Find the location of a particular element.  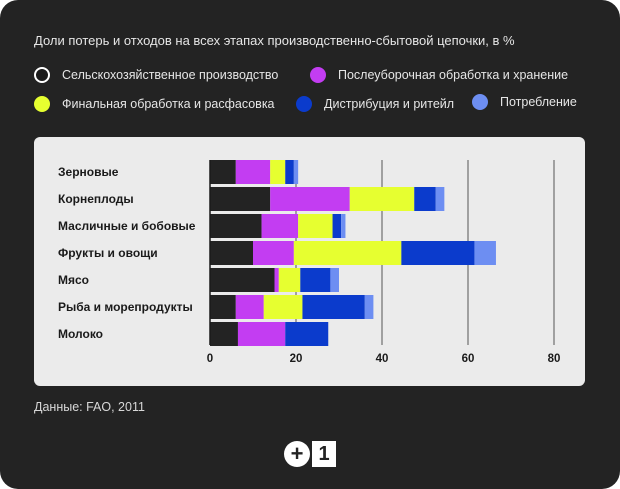

brand-logo: + 1 is located at coordinates (310, 454).